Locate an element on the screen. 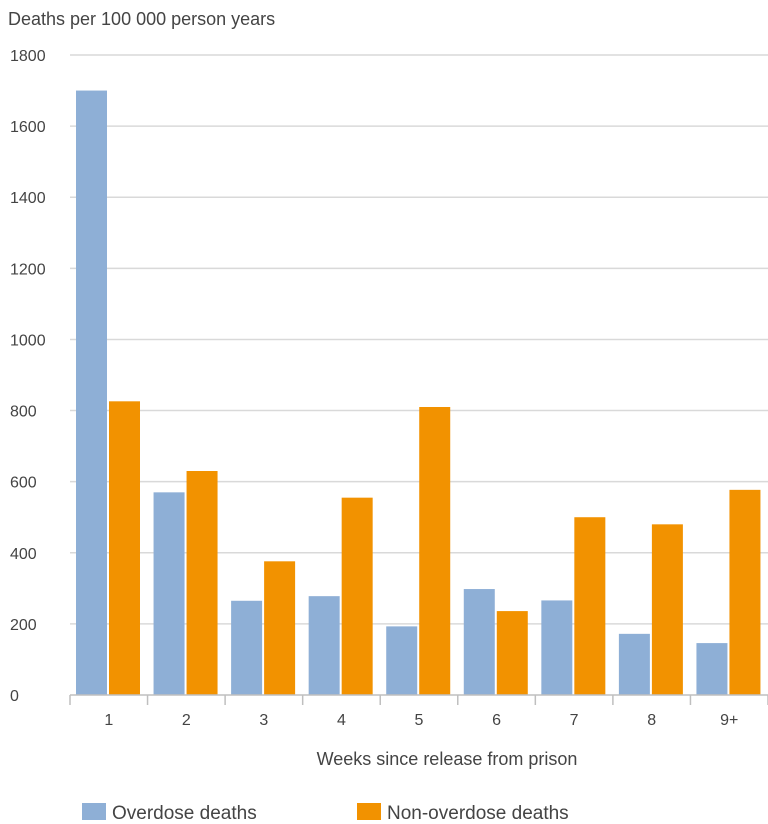 The height and width of the screenshot is (824, 768). y-tick-label: 200 is located at coordinates (23, 625).